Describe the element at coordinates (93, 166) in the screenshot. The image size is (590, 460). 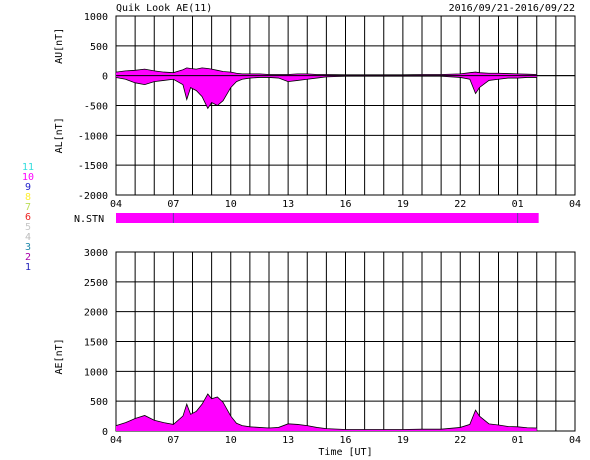
I see `y-tick-label: -1500` at that location.